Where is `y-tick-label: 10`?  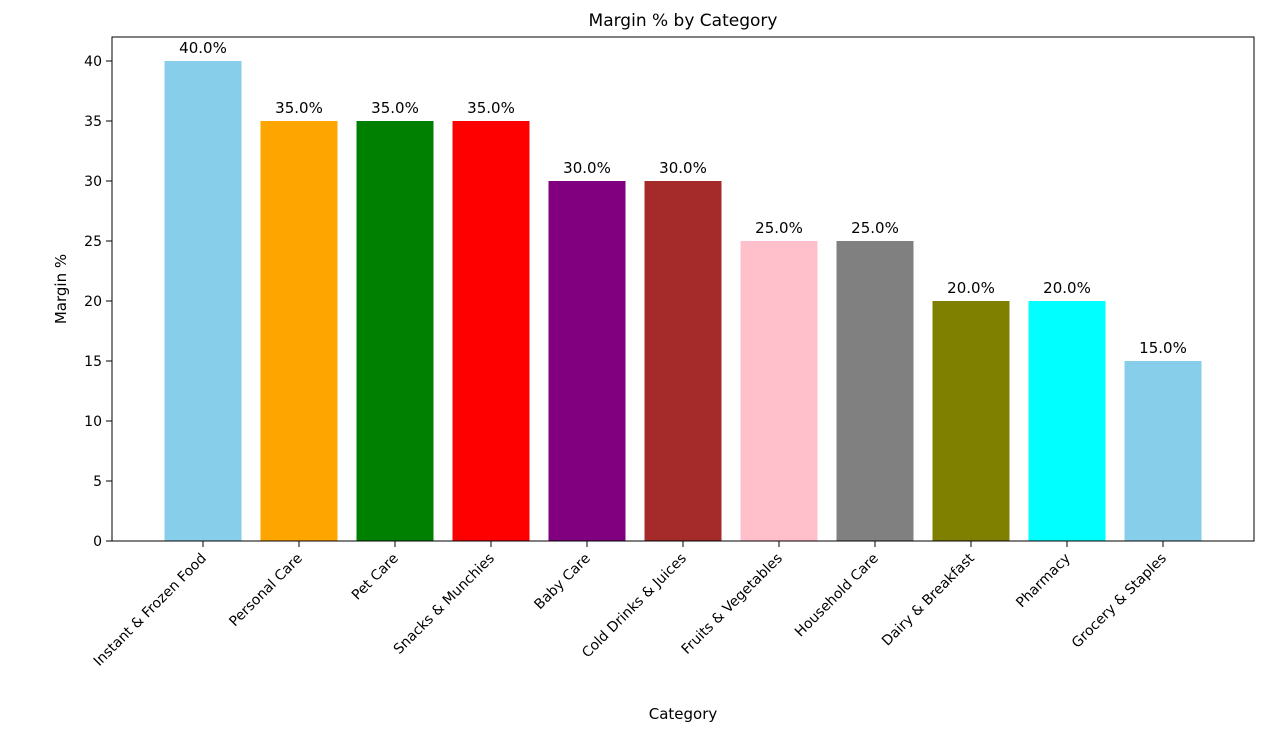
y-tick-label: 10 is located at coordinates (93, 422).